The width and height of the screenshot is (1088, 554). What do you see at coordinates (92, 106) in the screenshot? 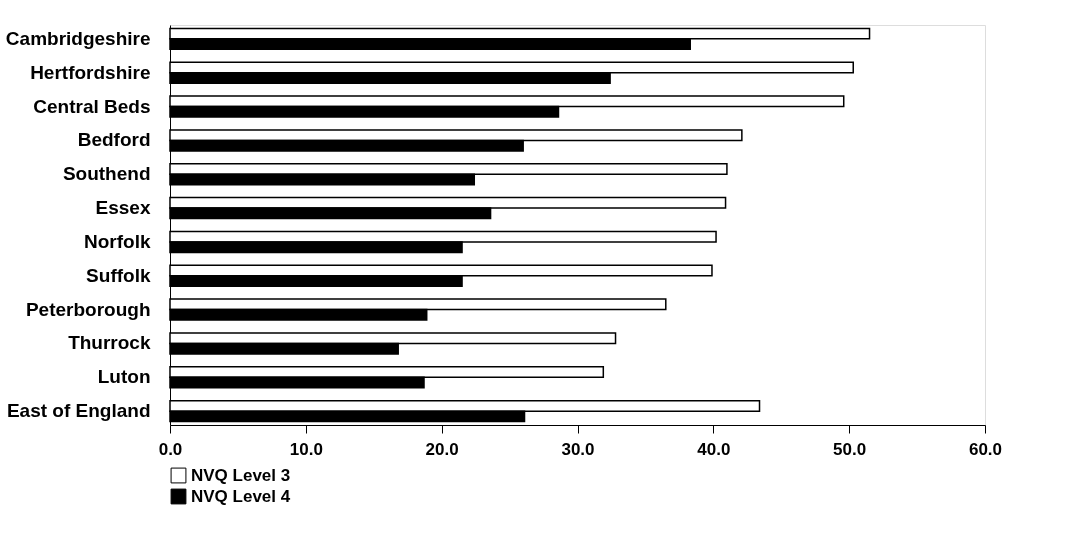
I see `y-tick-label: Central Beds` at bounding box center [92, 106].